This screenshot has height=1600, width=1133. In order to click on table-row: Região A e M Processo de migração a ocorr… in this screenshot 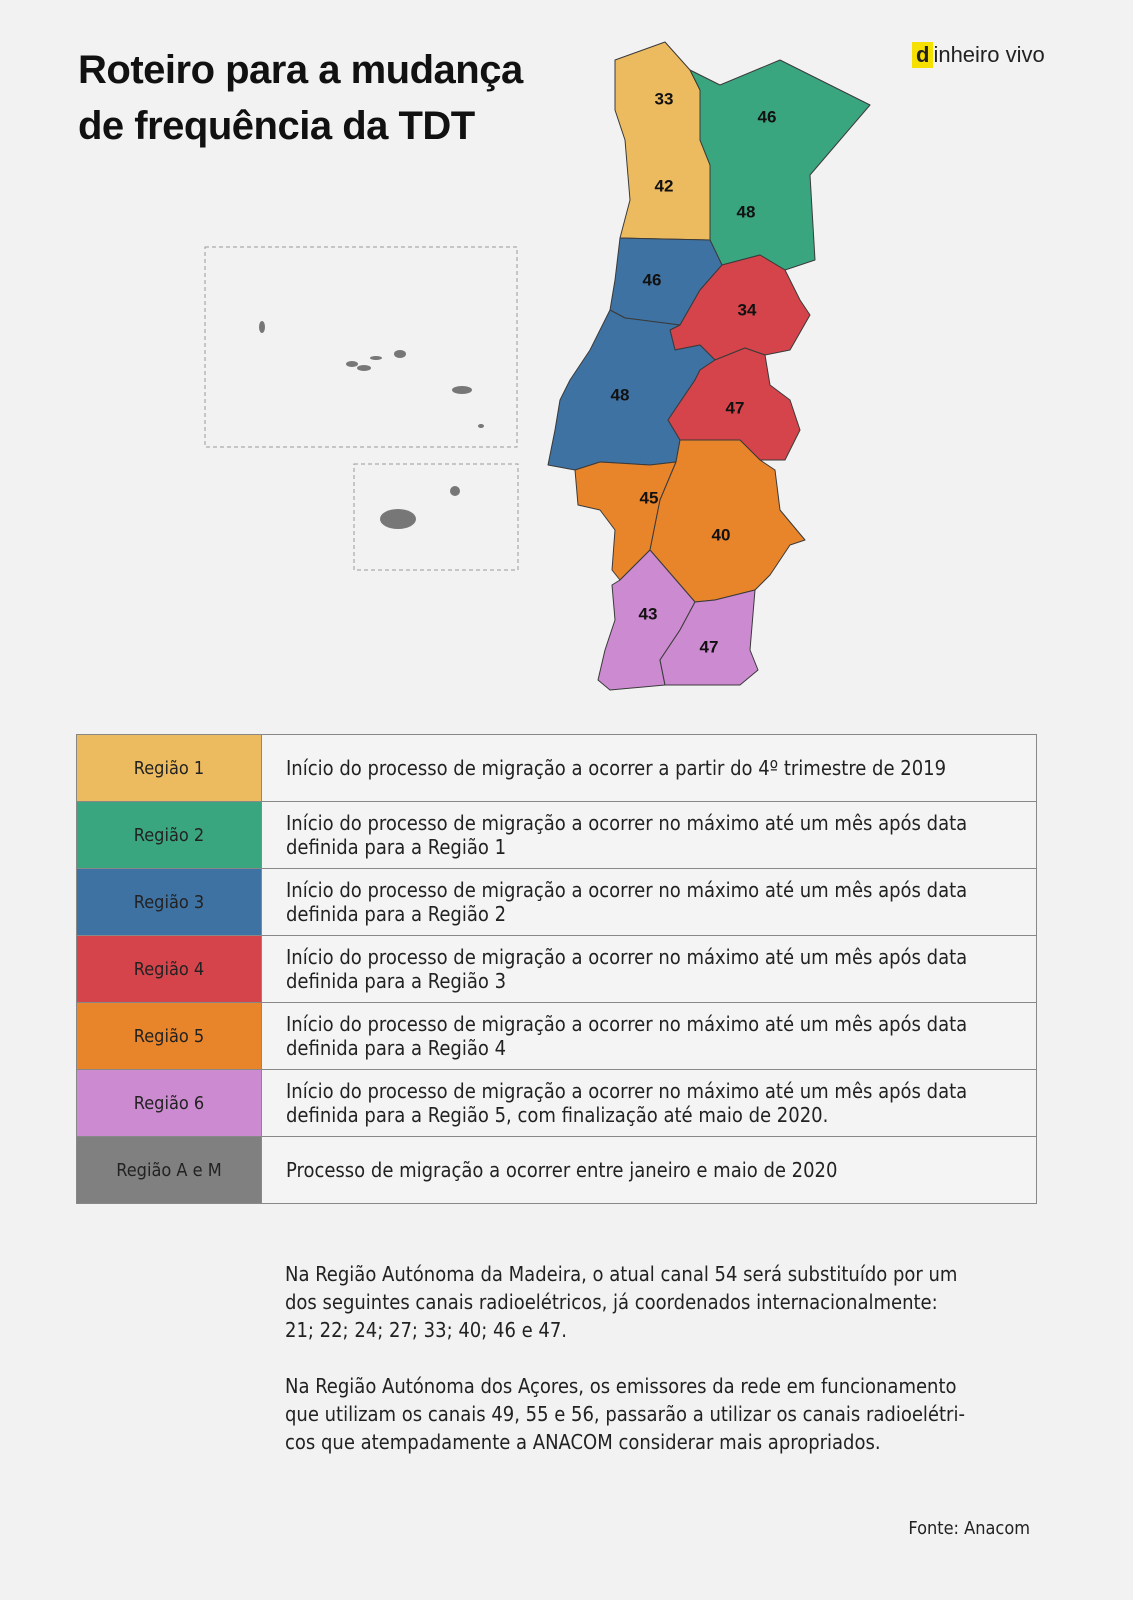, I will do `click(556, 1170)`.